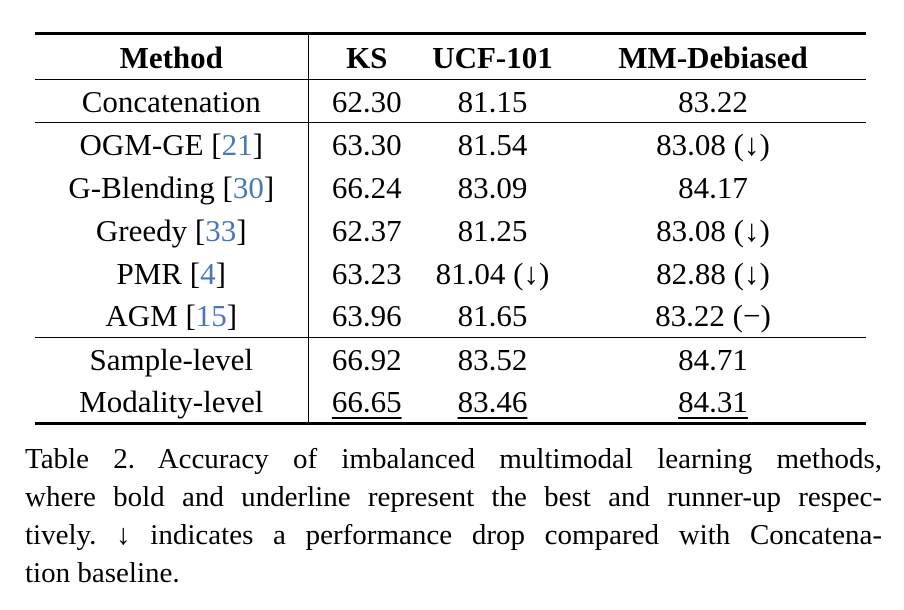  I want to click on col-header-ucf101: UCF-101, so click(492, 56).